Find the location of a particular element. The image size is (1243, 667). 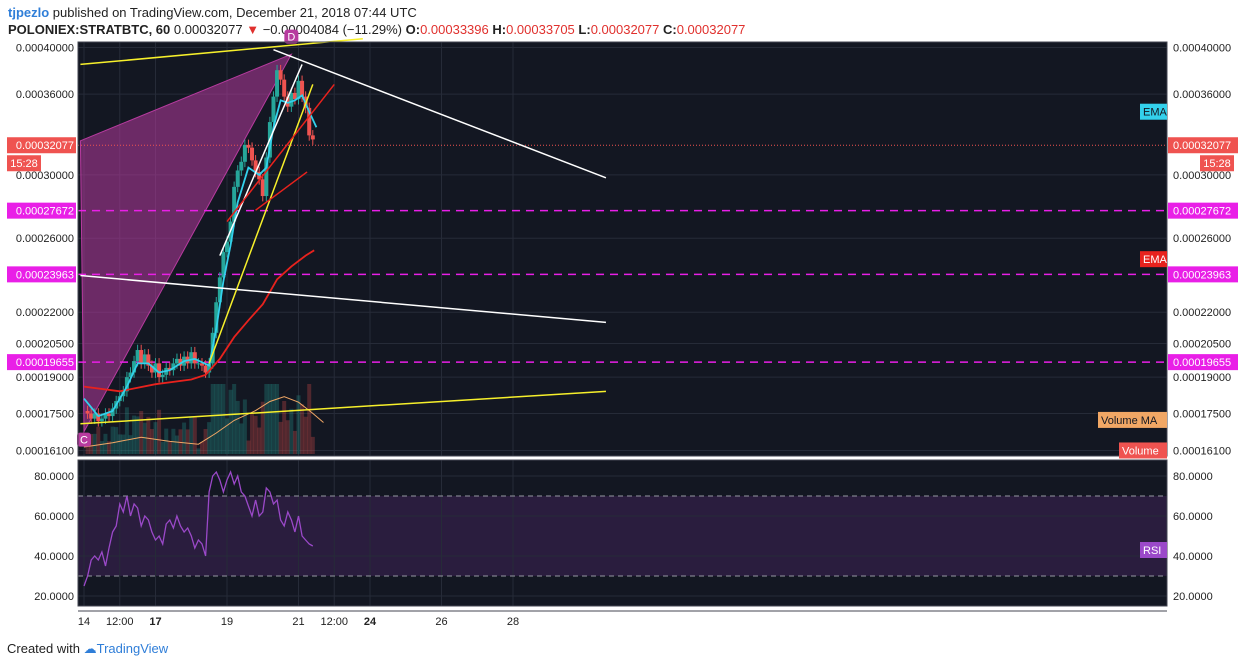

price-tick-left-1: 0.00036000 is located at coordinates (45, 95).